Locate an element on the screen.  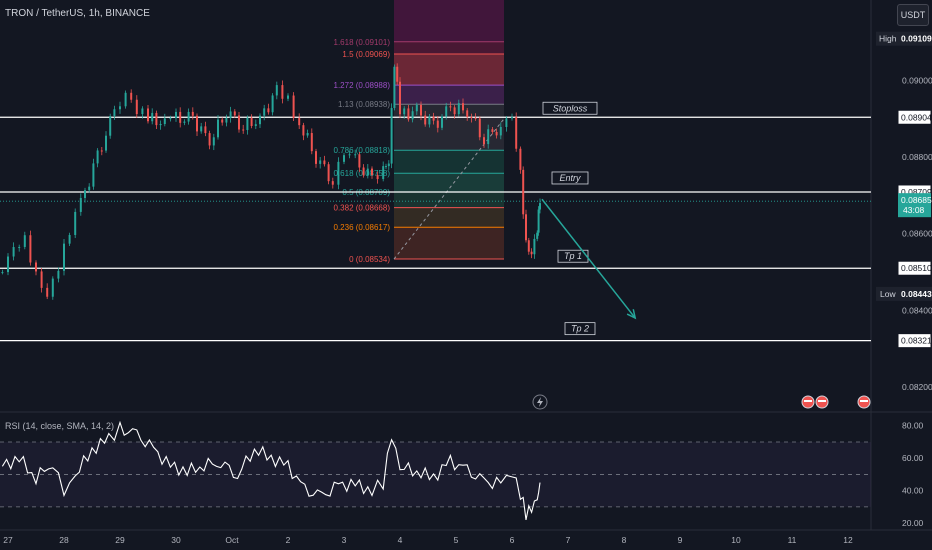
time-tick-label: 2 is located at coordinates (288, 540).